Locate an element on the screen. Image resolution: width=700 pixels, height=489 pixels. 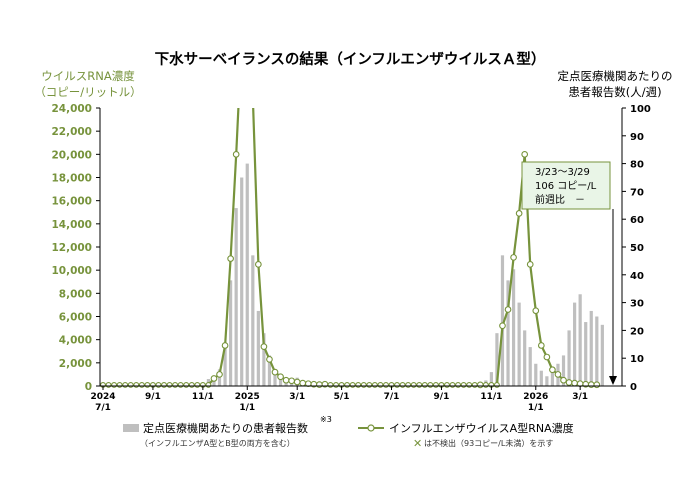
left-tick-label: 8,000 is located at coordinates (75, 294).